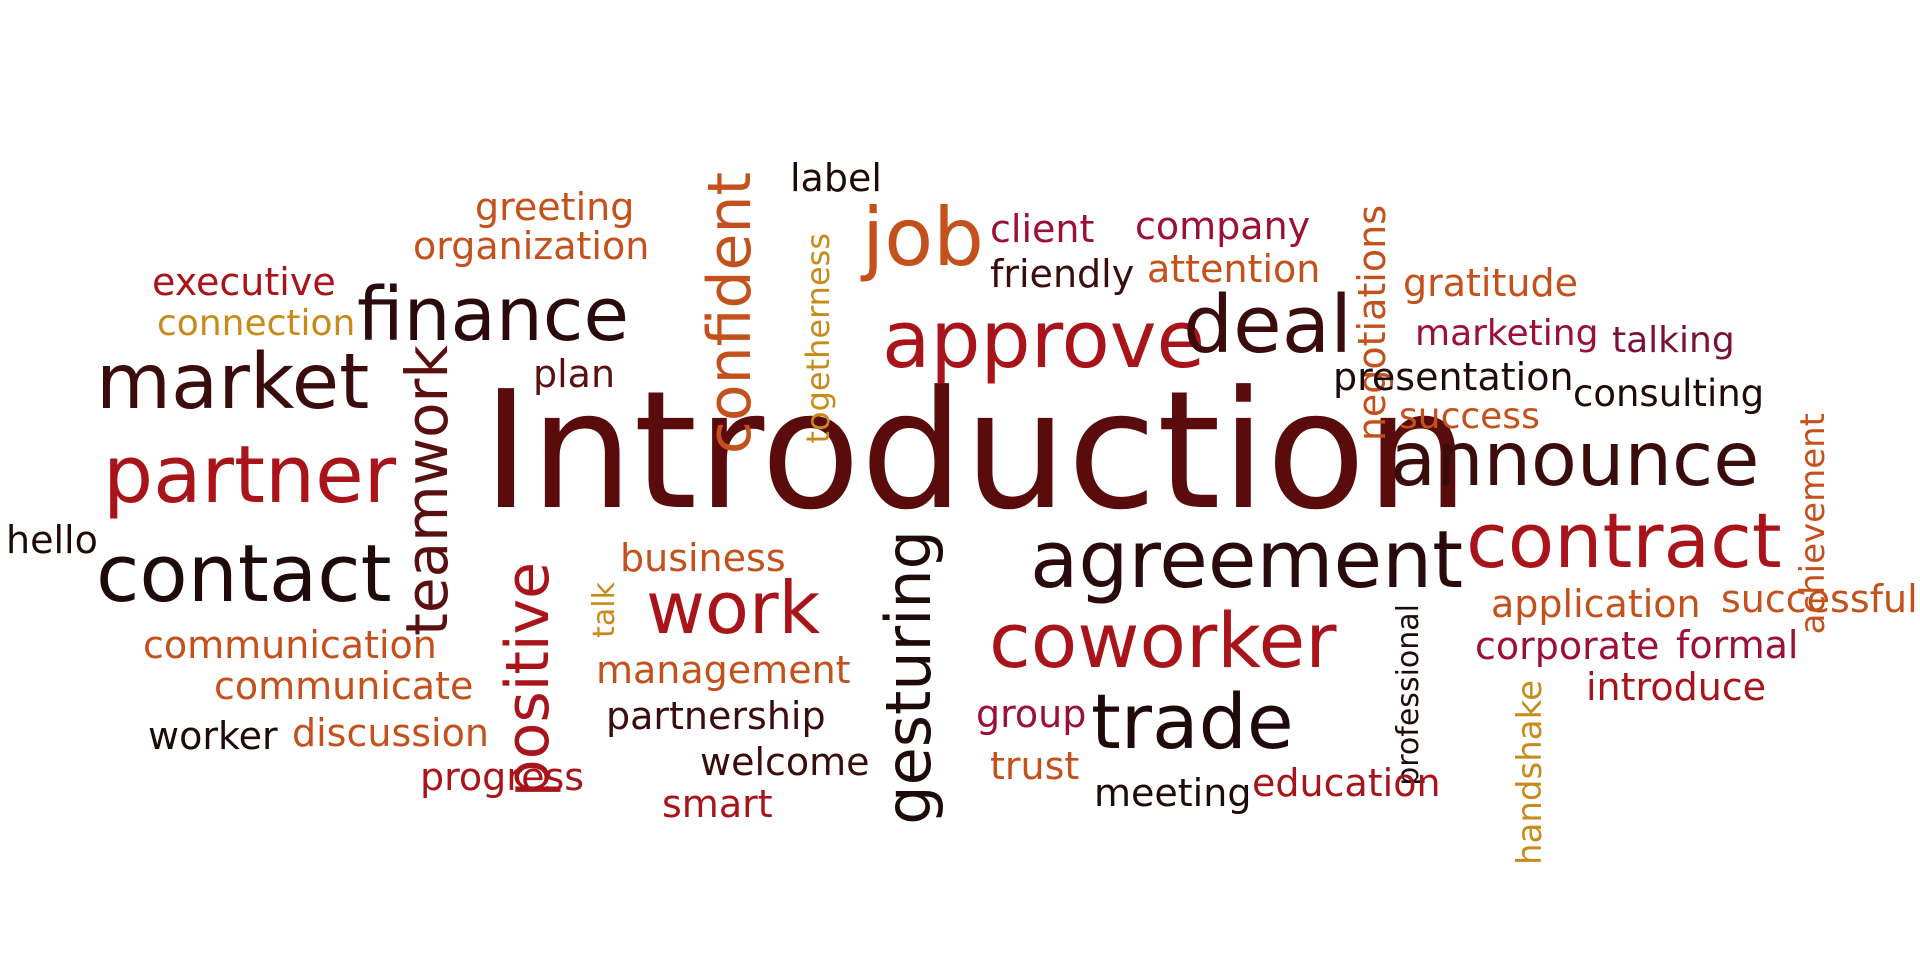 Image resolution: width=1920 pixels, height=979 pixels. What do you see at coordinates (555, 207) in the screenshot?
I see `word-greeting: greeting` at bounding box center [555, 207].